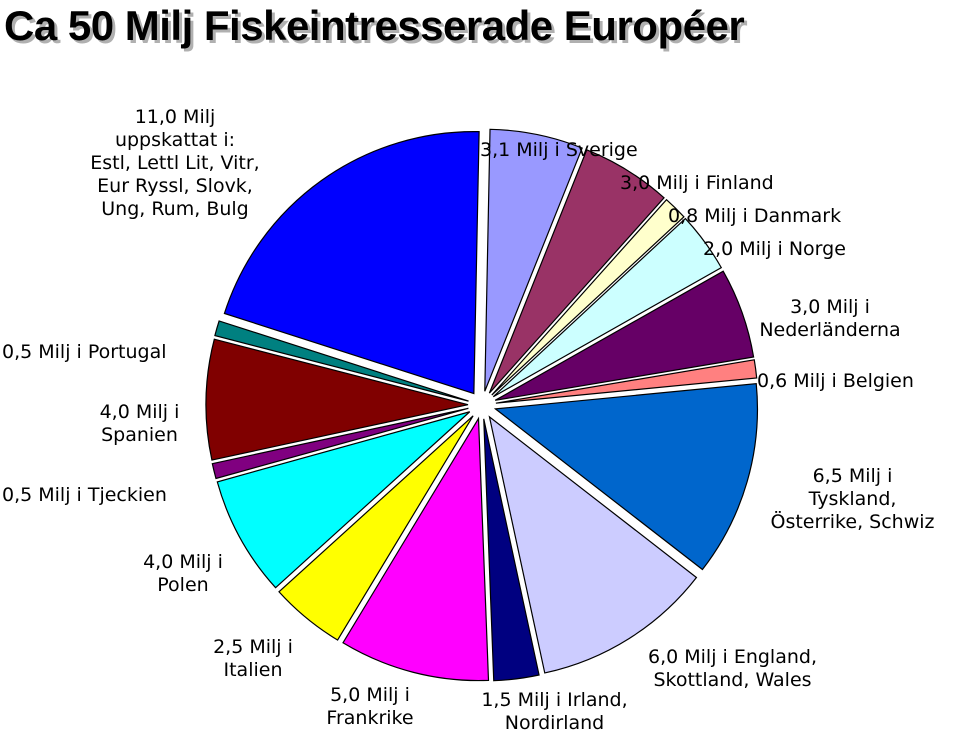 This screenshot has height=735, width=960. Describe the element at coordinates (554, 711) in the screenshot. I see `slice-label-irland: 1,5 Milj i Irland, Nordirland` at that location.